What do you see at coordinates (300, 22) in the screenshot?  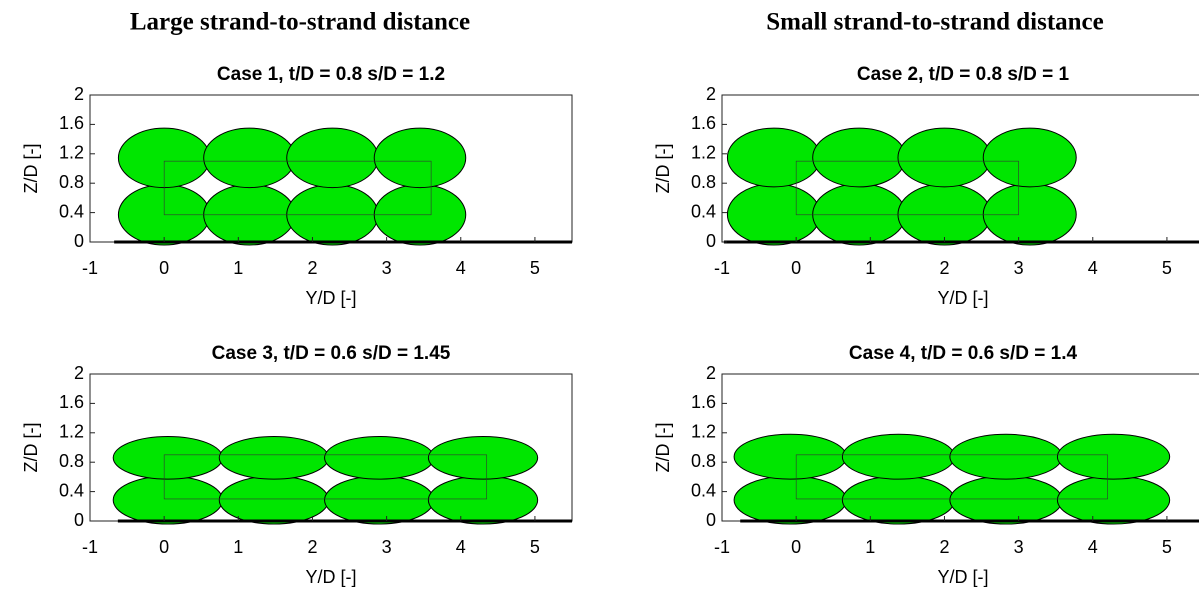 I see `column-header: Large strand-to-strand distance` at bounding box center [300, 22].